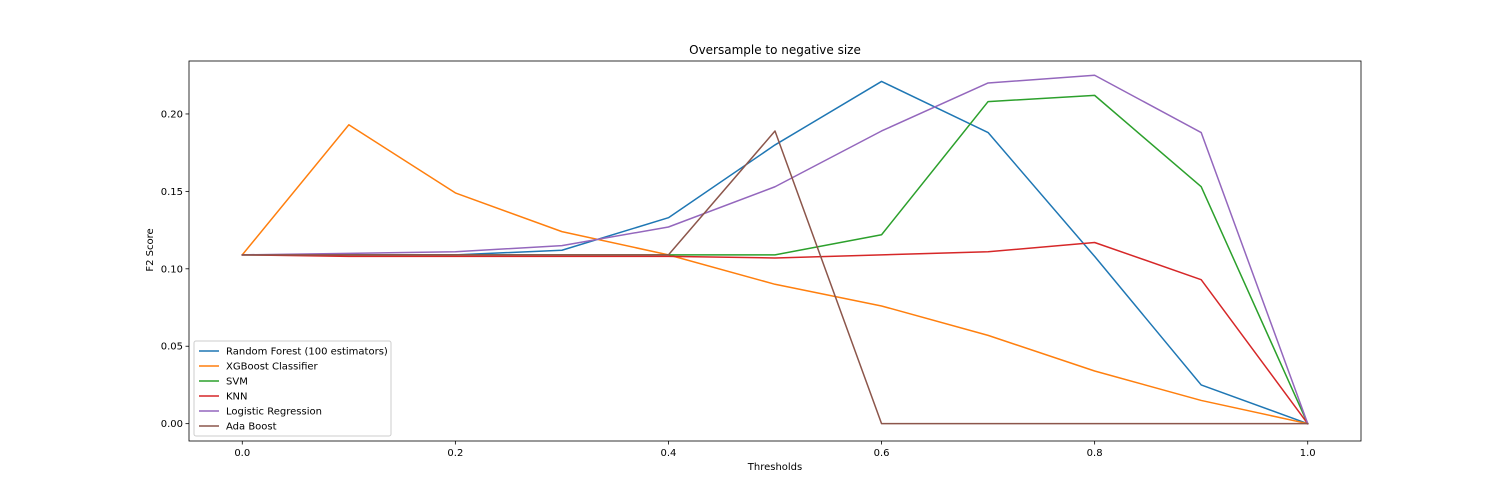  I want to click on legend-label-5: Ada Boost, so click(251, 427).